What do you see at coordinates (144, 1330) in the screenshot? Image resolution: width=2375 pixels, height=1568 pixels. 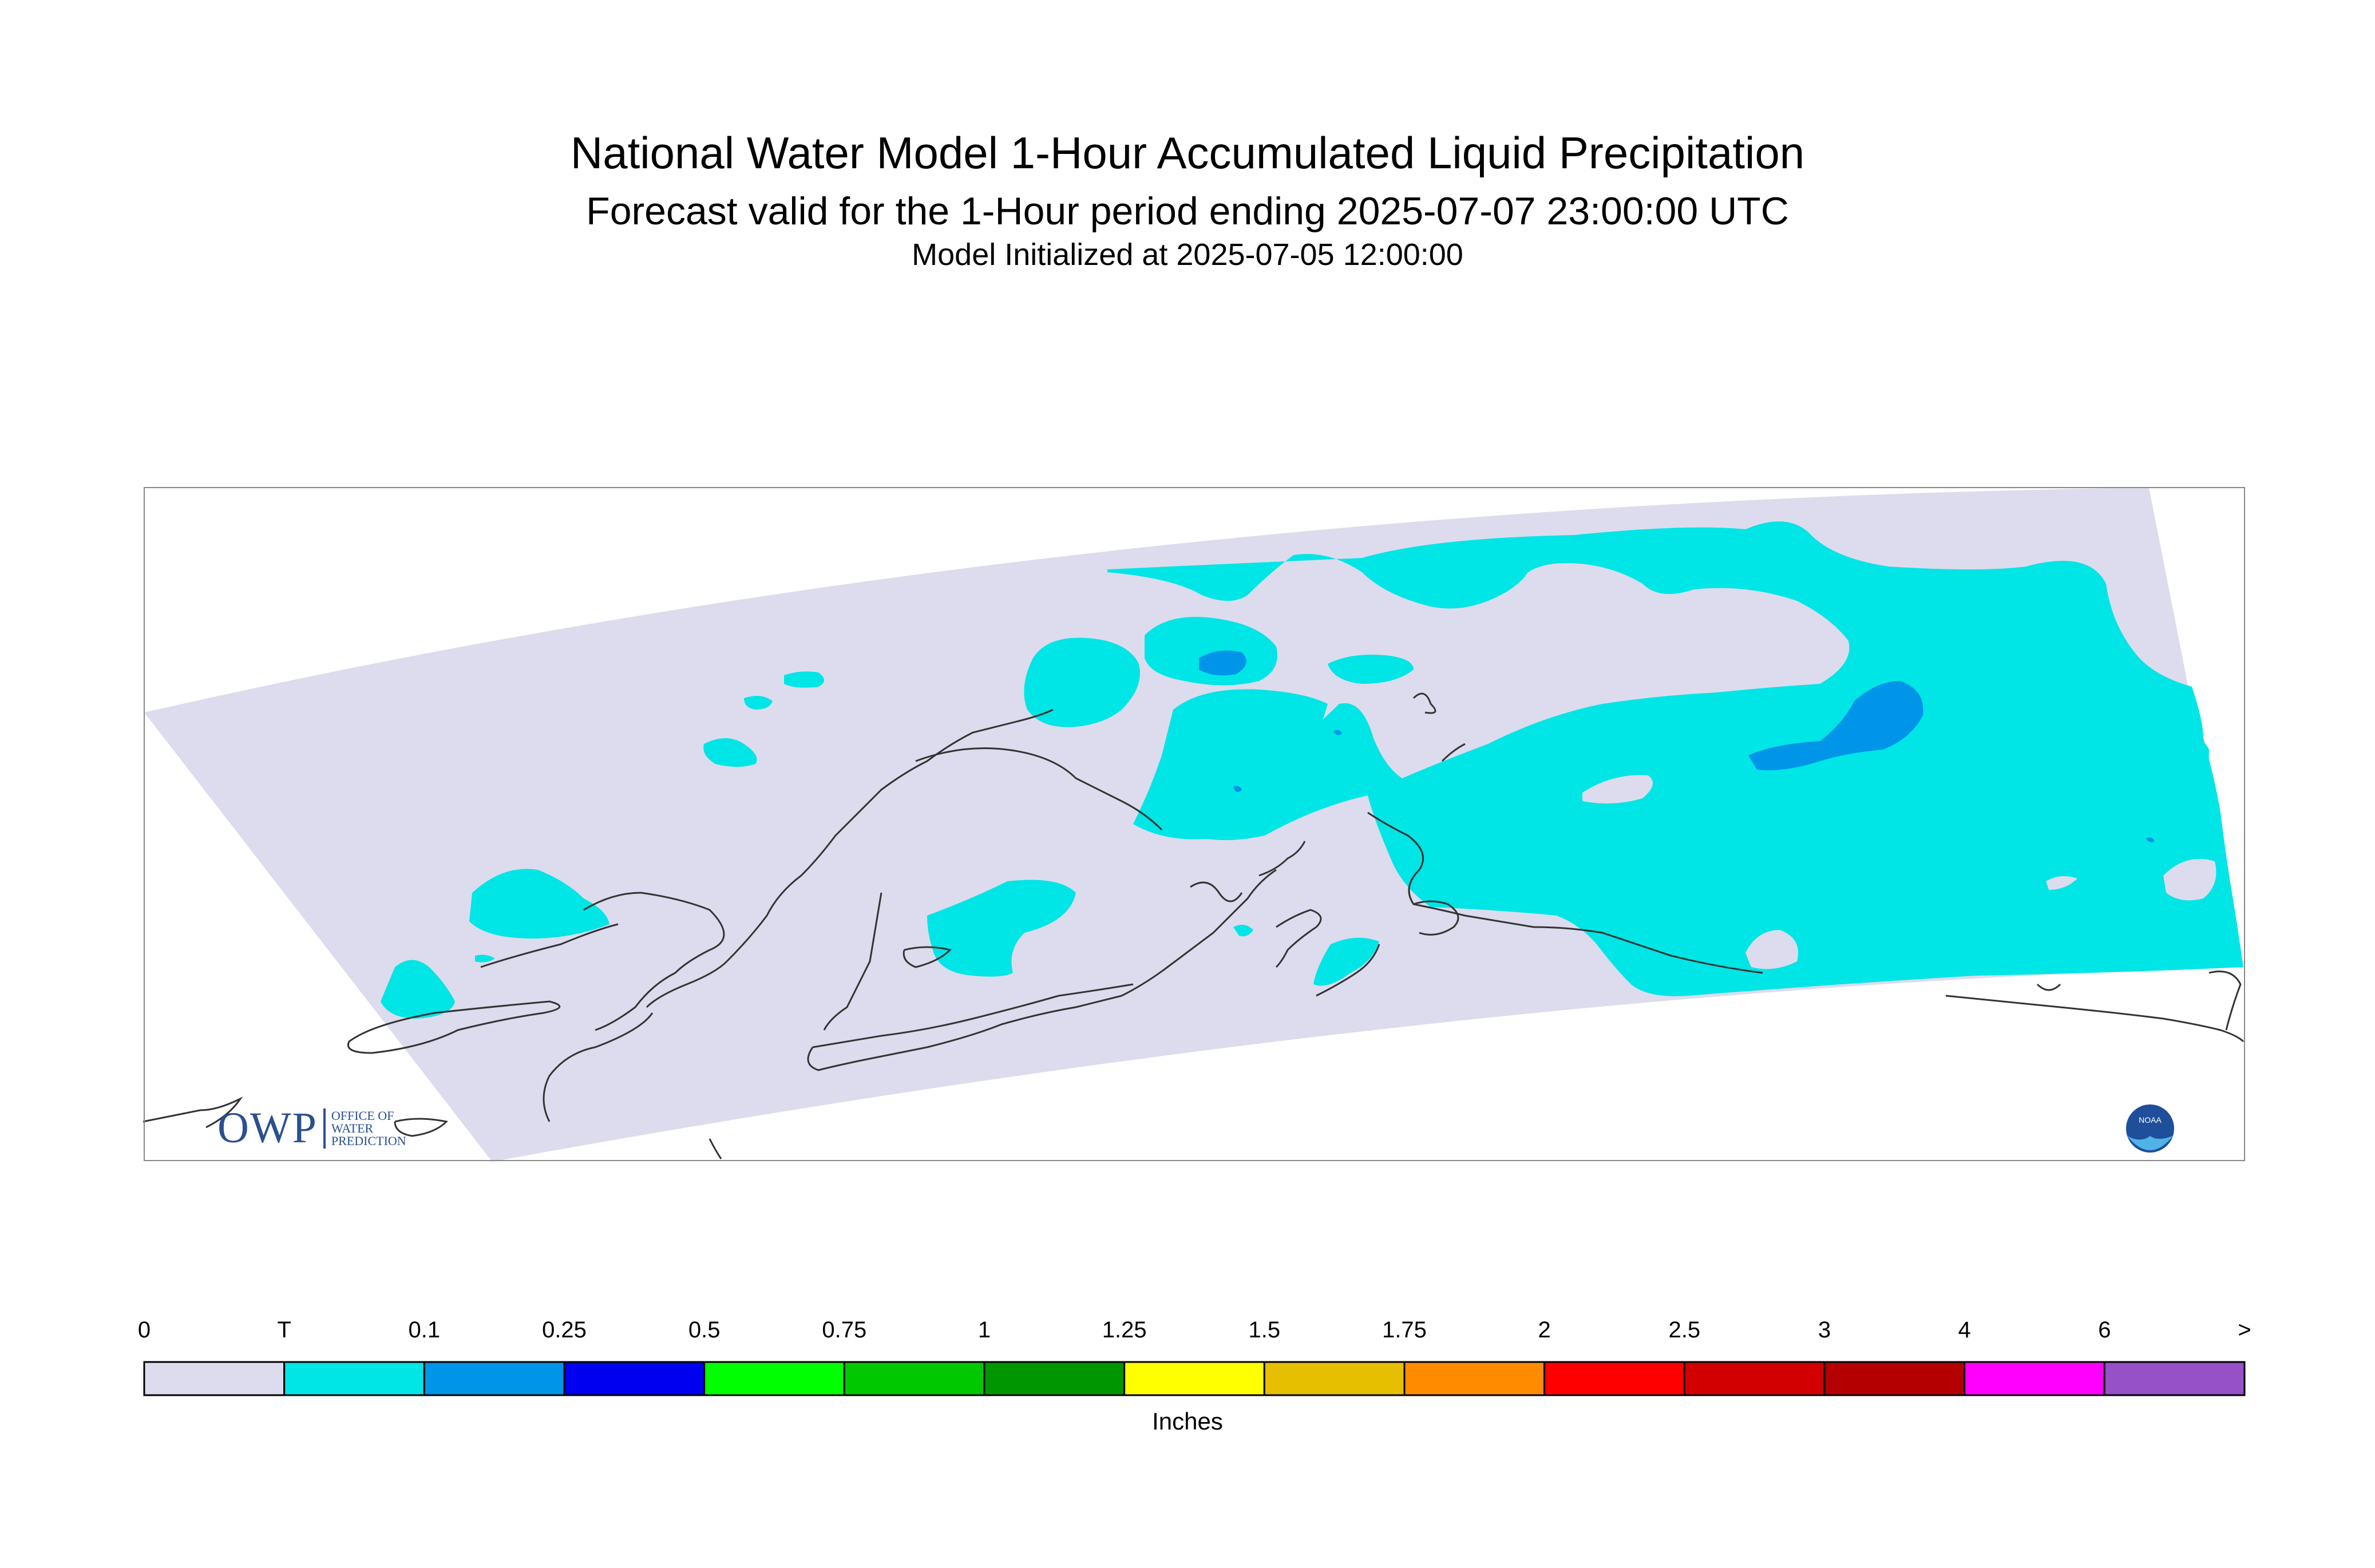 I see `colorbar-label: 0` at bounding box center [144, 1330].